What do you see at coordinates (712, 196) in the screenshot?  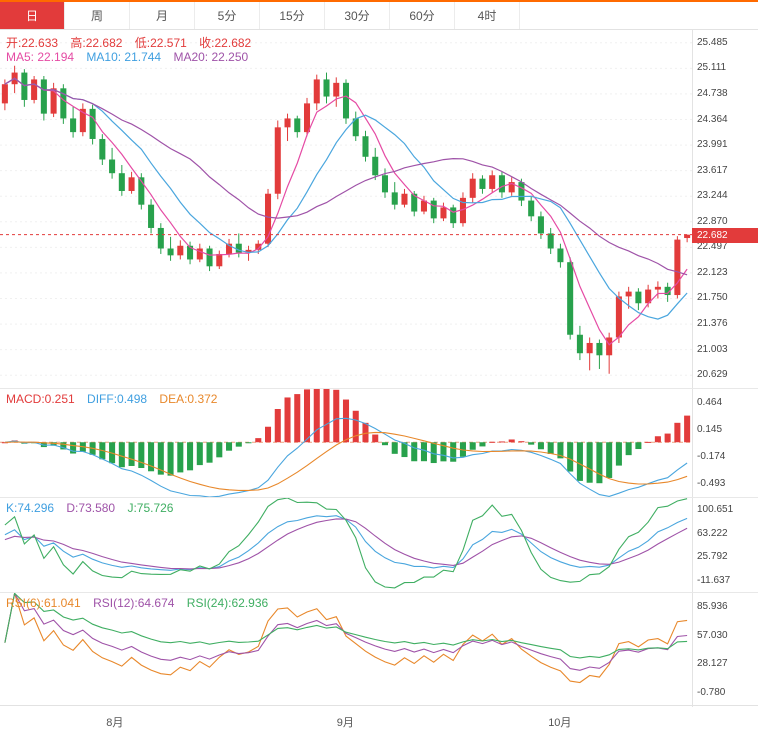 I see `y-tick-label: 23.244` at bounding box center [712, 196].